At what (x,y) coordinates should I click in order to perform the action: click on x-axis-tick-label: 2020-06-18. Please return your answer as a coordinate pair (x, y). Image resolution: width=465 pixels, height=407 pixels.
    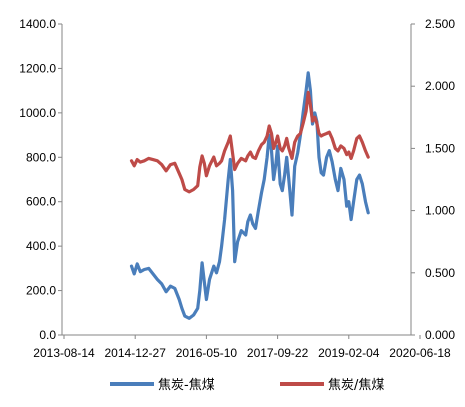
    Looking at the image, I should click on (420, 353).